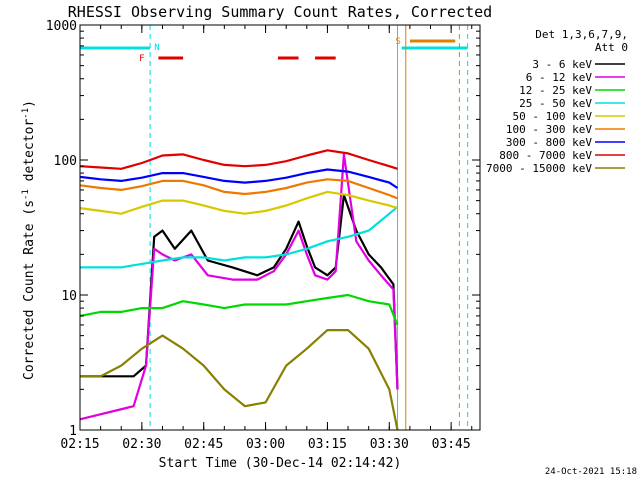  What do you see at coordinates (141, 59) in the screenshot?
I see `flare-label-f: F` at bounding box center [141, 59].